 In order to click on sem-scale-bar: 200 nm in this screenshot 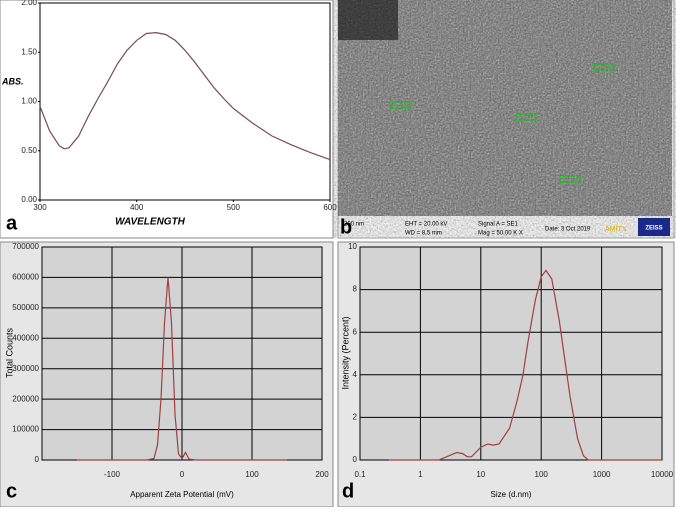, I will do `click(354, 225)`.